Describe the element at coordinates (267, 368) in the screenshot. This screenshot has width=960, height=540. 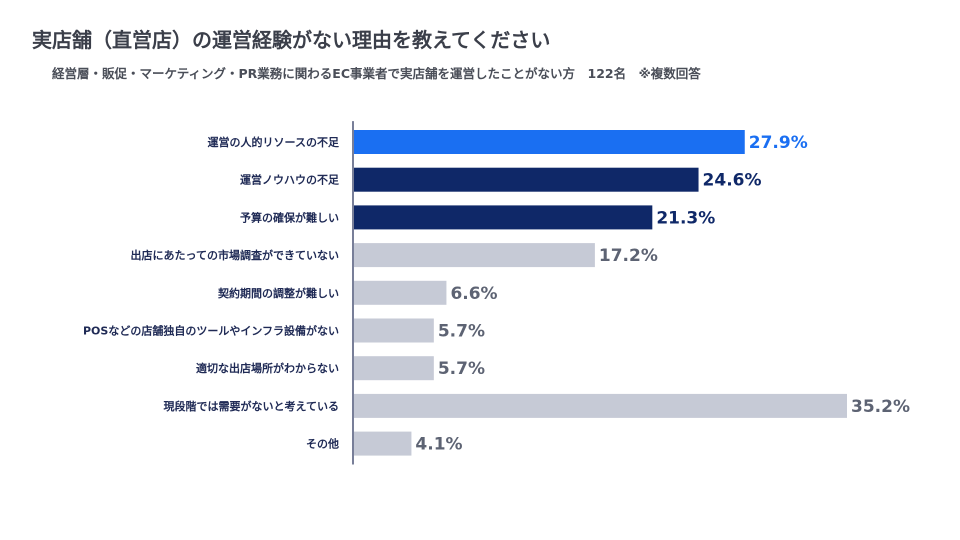
I see `category-label: 適切な出店場所がわからない` at that location.